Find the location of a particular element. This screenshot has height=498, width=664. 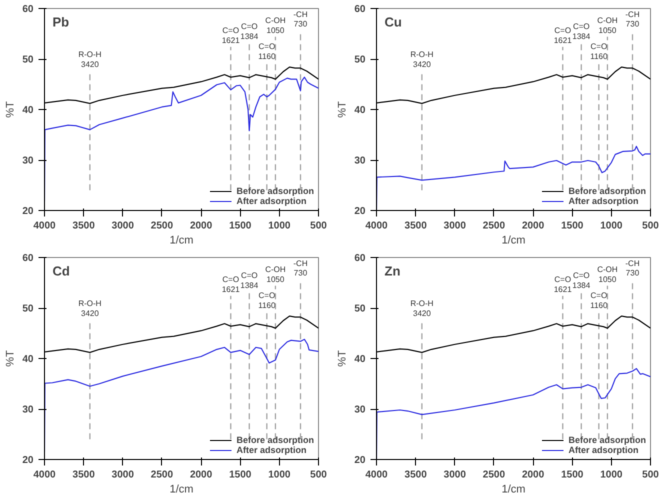

text: Cd is located at coordinates (61, 271).